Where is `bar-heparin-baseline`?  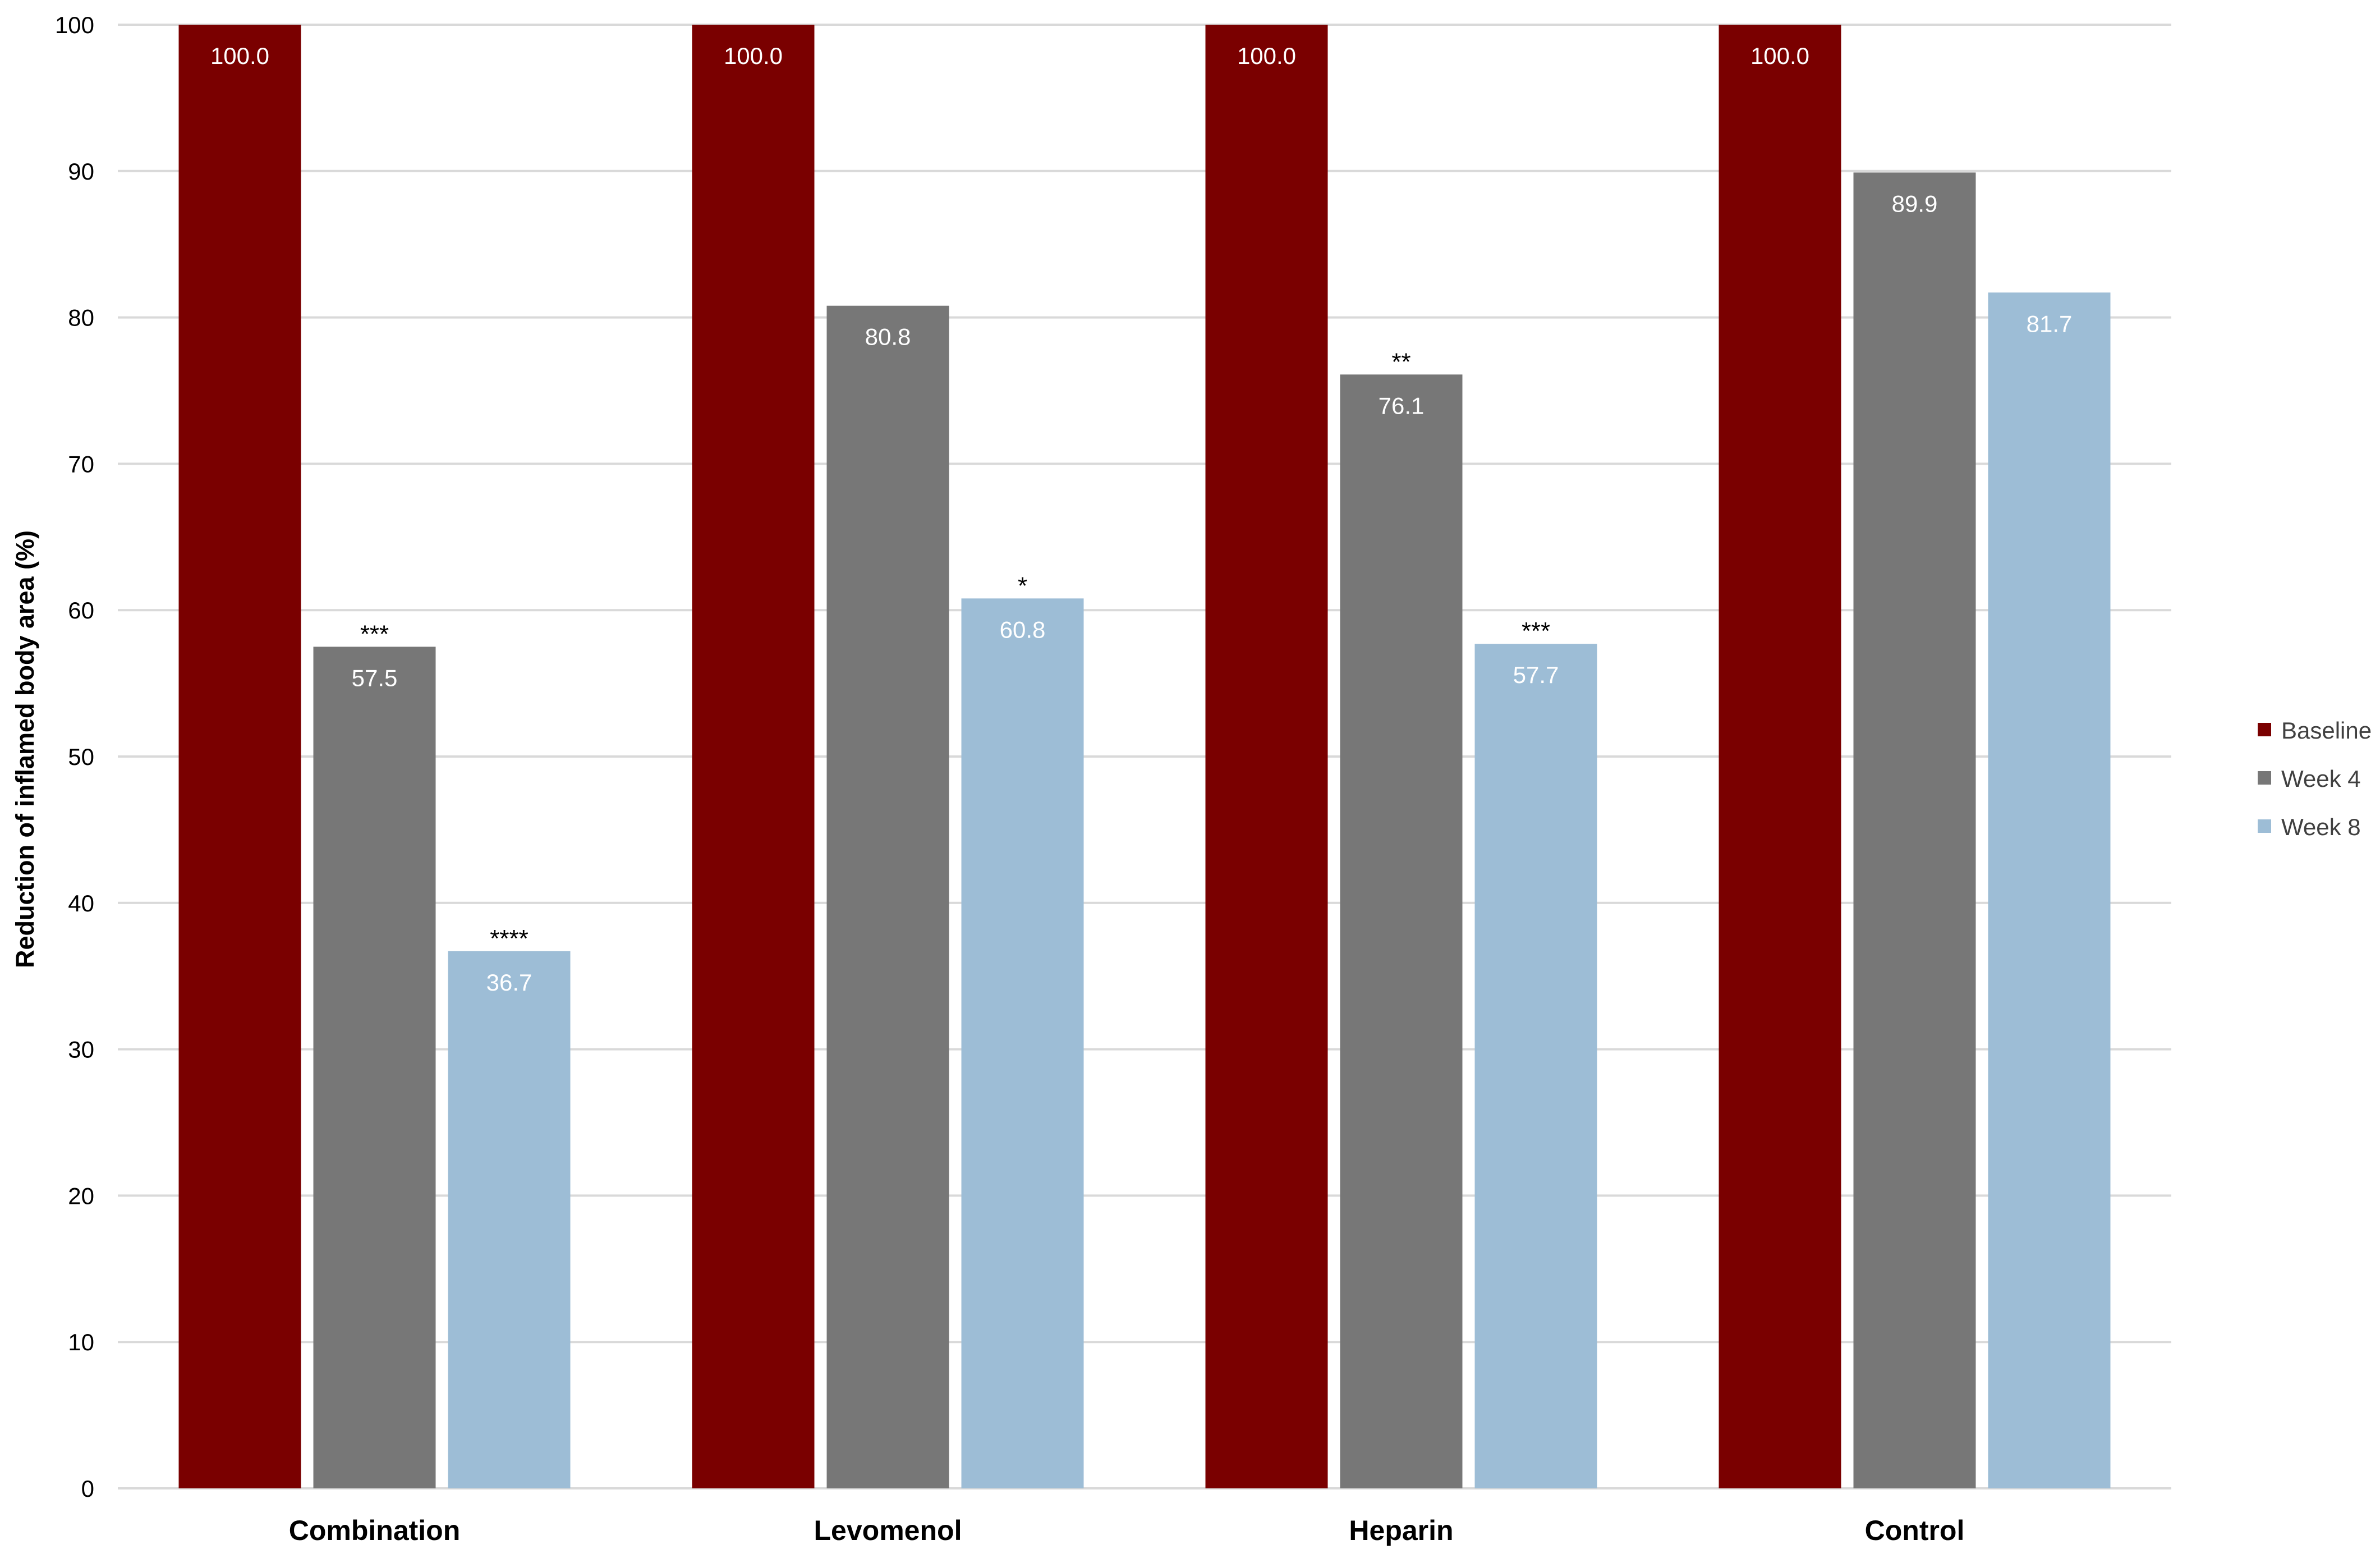 bar-heparin-baseline is located at coordinates (1266, 756).